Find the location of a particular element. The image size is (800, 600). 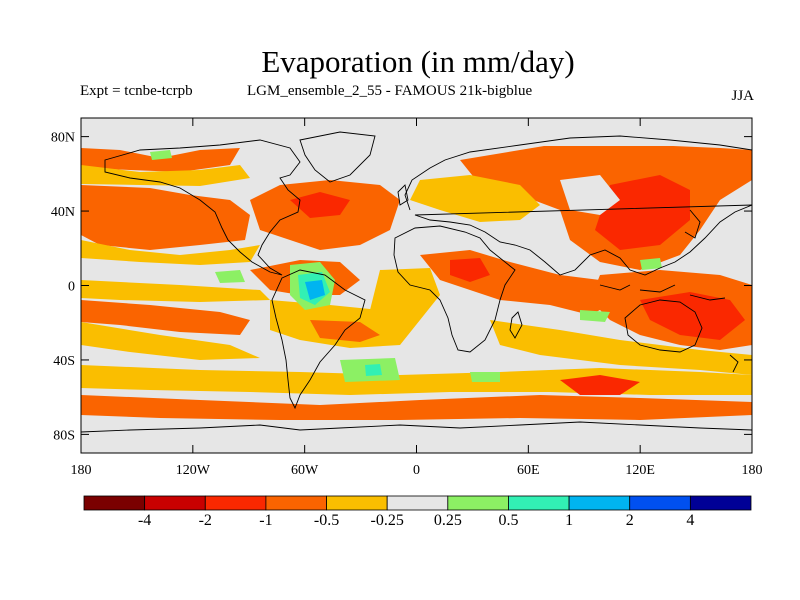

coastline-north-america is located at coordinates (202, 207).